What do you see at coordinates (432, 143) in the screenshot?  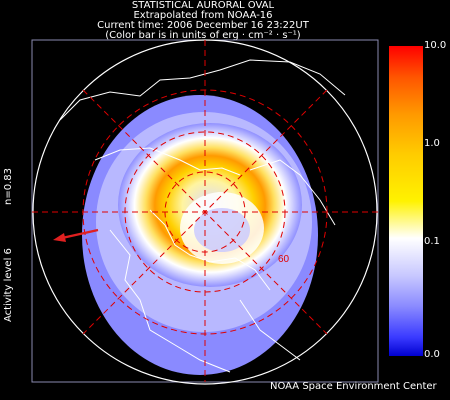 I see `colorbar-tick-1: 1.0` at bounding box center [432, 143].